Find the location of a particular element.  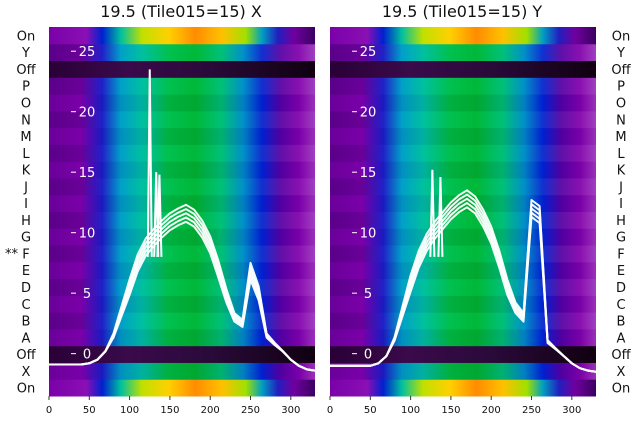

x-tick-label: 200 is located at coordinates (491, 410).